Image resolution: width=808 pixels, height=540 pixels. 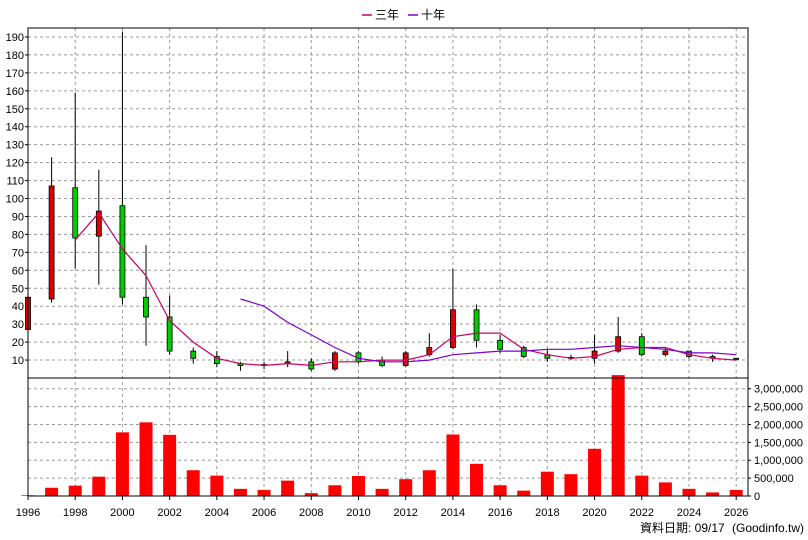 I want to click on volume-tick-label: 1,000,000, so click(x=778, y=461).